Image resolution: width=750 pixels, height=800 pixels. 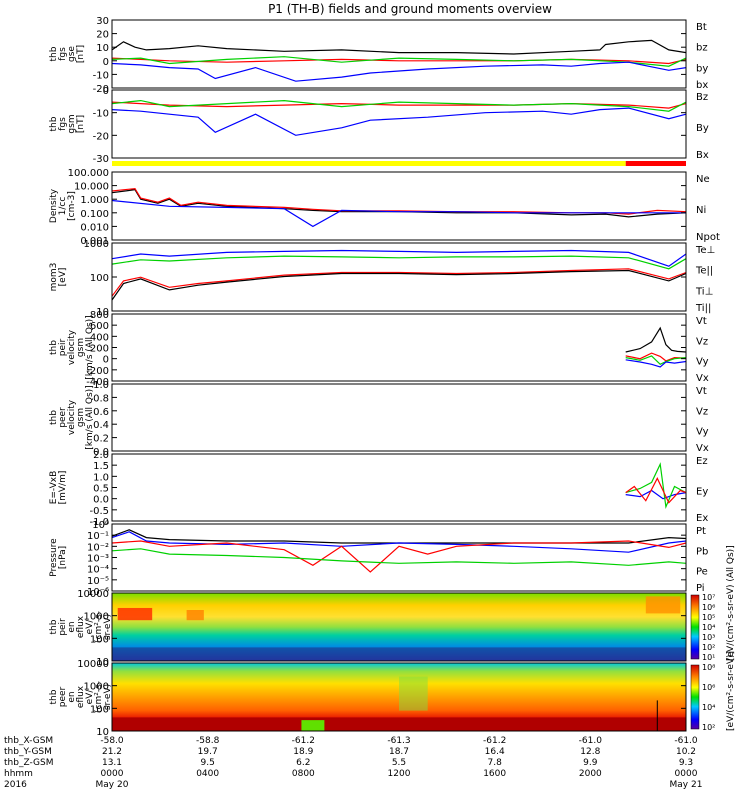 What do you see at coordinates (399, 724) in the screenshot?
I see `spectrogram-feature` at bounding box center [399, 724].